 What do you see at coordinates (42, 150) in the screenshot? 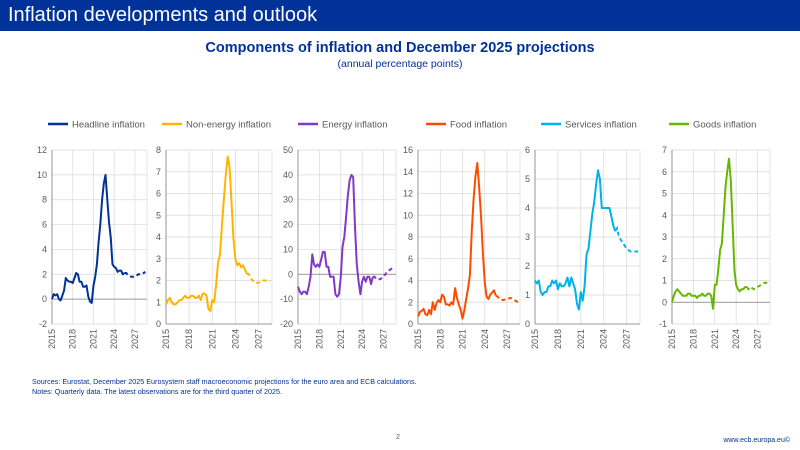
I see `y-tick-label: 12` at bounding box center [42, 150].